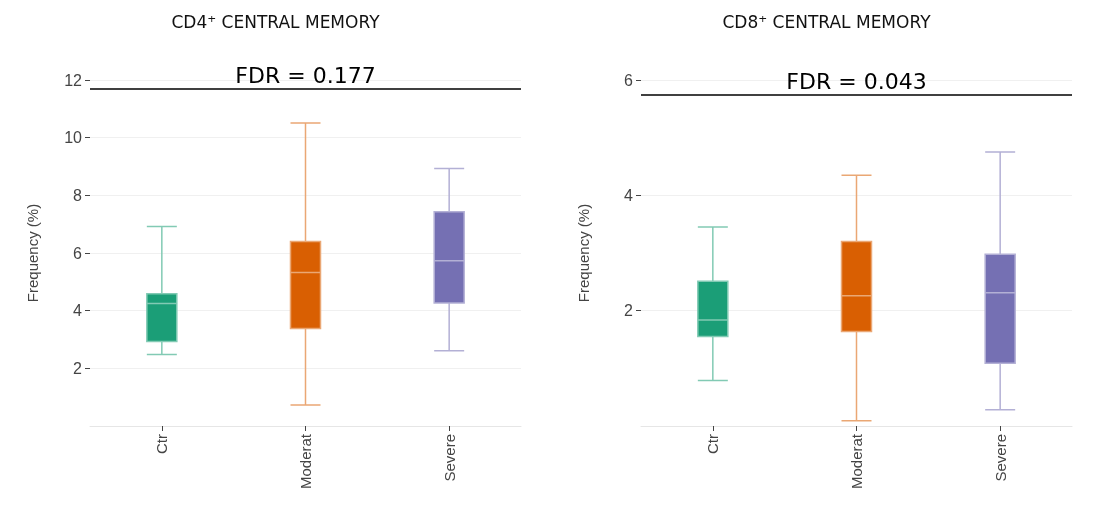  I want to click on y-tick-label: 8, so click(78, 195).